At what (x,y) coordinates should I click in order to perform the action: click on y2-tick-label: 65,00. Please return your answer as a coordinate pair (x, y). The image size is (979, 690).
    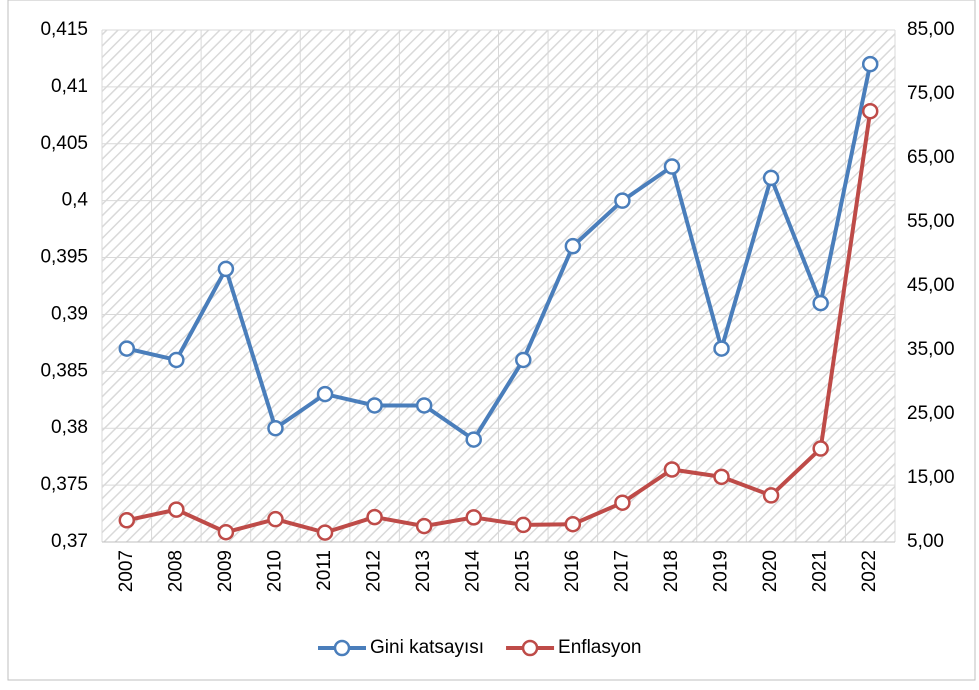
    Looking at the image, I should click on (931, 157).